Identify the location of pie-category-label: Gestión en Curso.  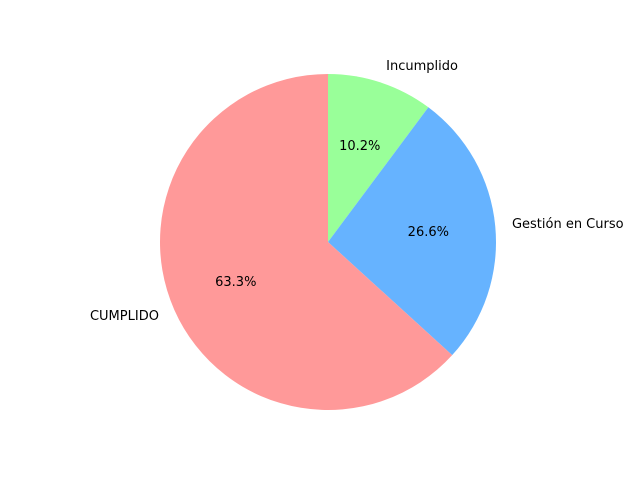
(568, 224).